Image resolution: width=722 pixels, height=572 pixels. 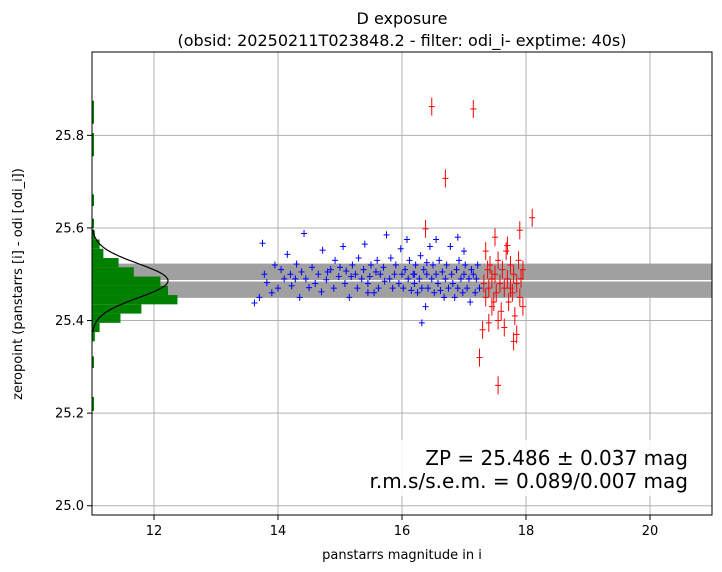 What do you see at coordinates (154, 531) in the screenshot?
I see `x-tick-label: 12` at bounding box center [154, 531].